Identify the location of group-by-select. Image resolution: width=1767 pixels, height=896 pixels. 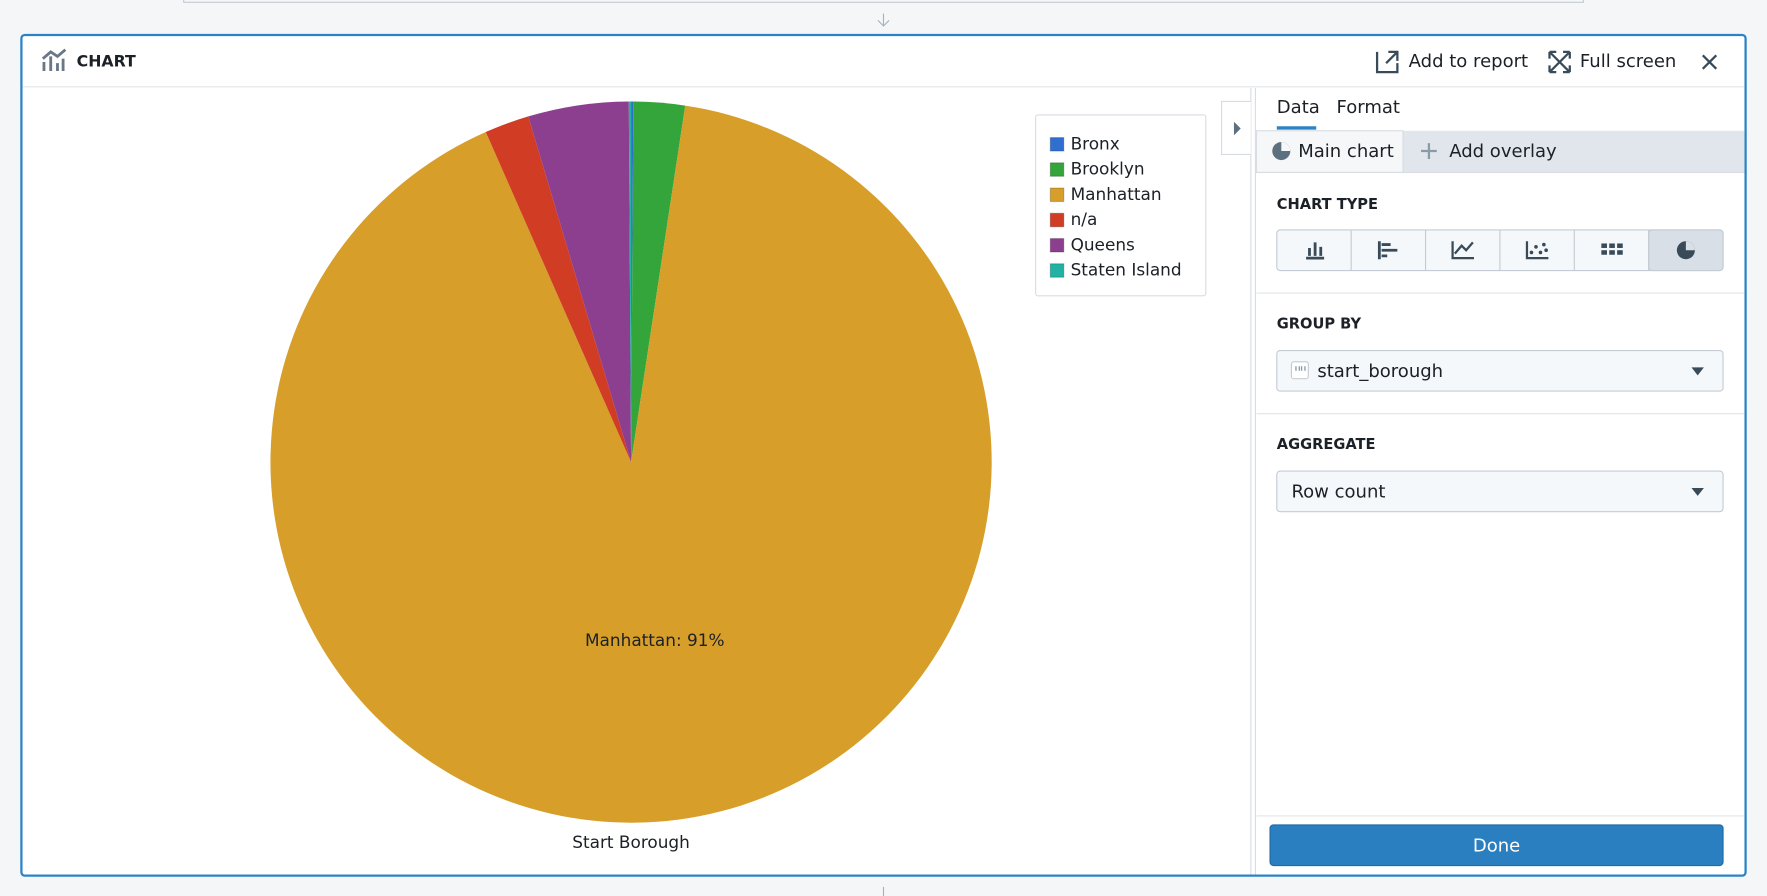
(1500, 370).